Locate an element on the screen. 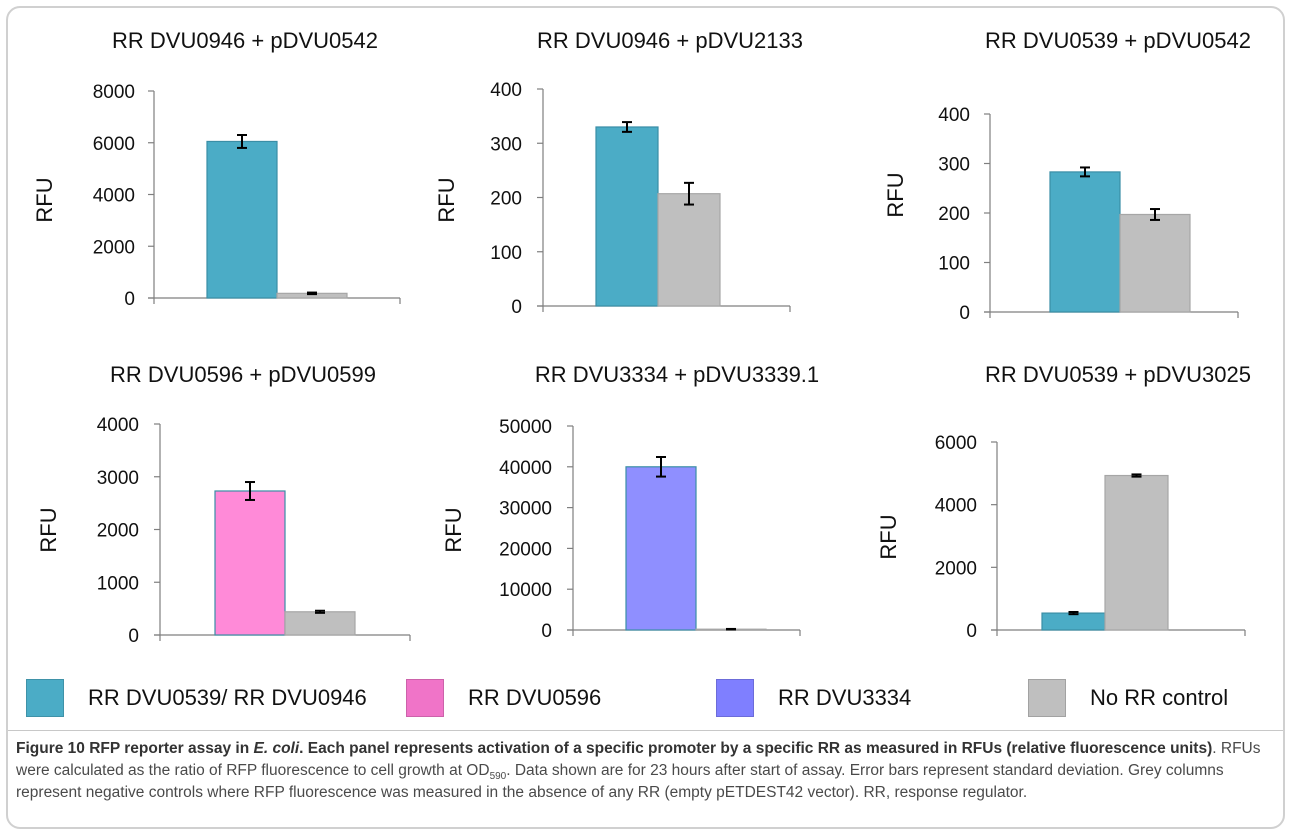  legend-item-rr-dvu0596: RR DVU0596 is located at coordinates (503, 698).